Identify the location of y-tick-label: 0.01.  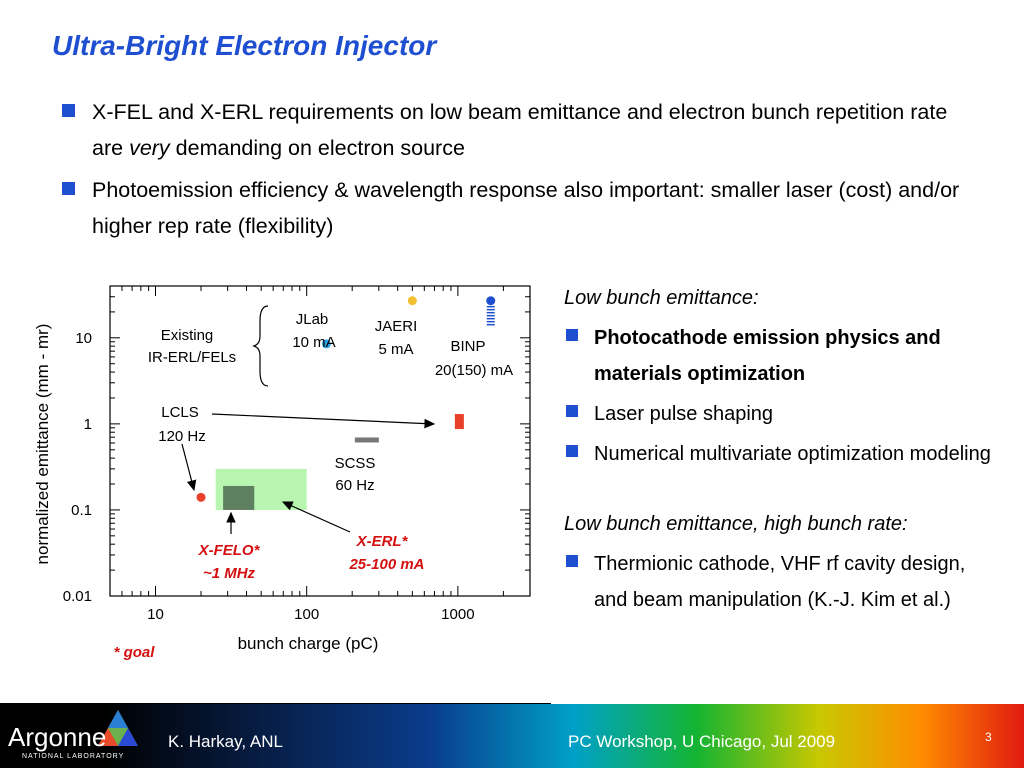
(77, 596).